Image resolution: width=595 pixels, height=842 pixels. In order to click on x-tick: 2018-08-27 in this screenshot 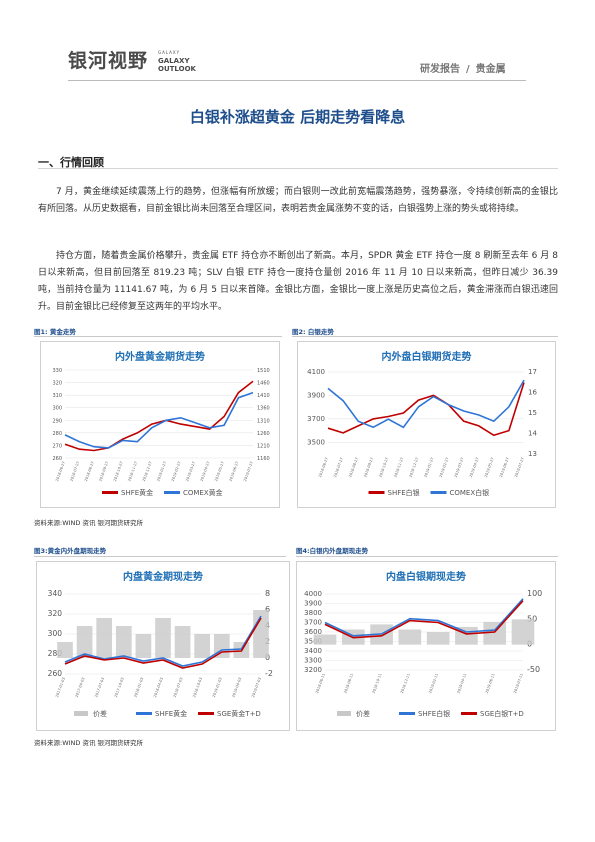, I will do `click(353, 467)`.